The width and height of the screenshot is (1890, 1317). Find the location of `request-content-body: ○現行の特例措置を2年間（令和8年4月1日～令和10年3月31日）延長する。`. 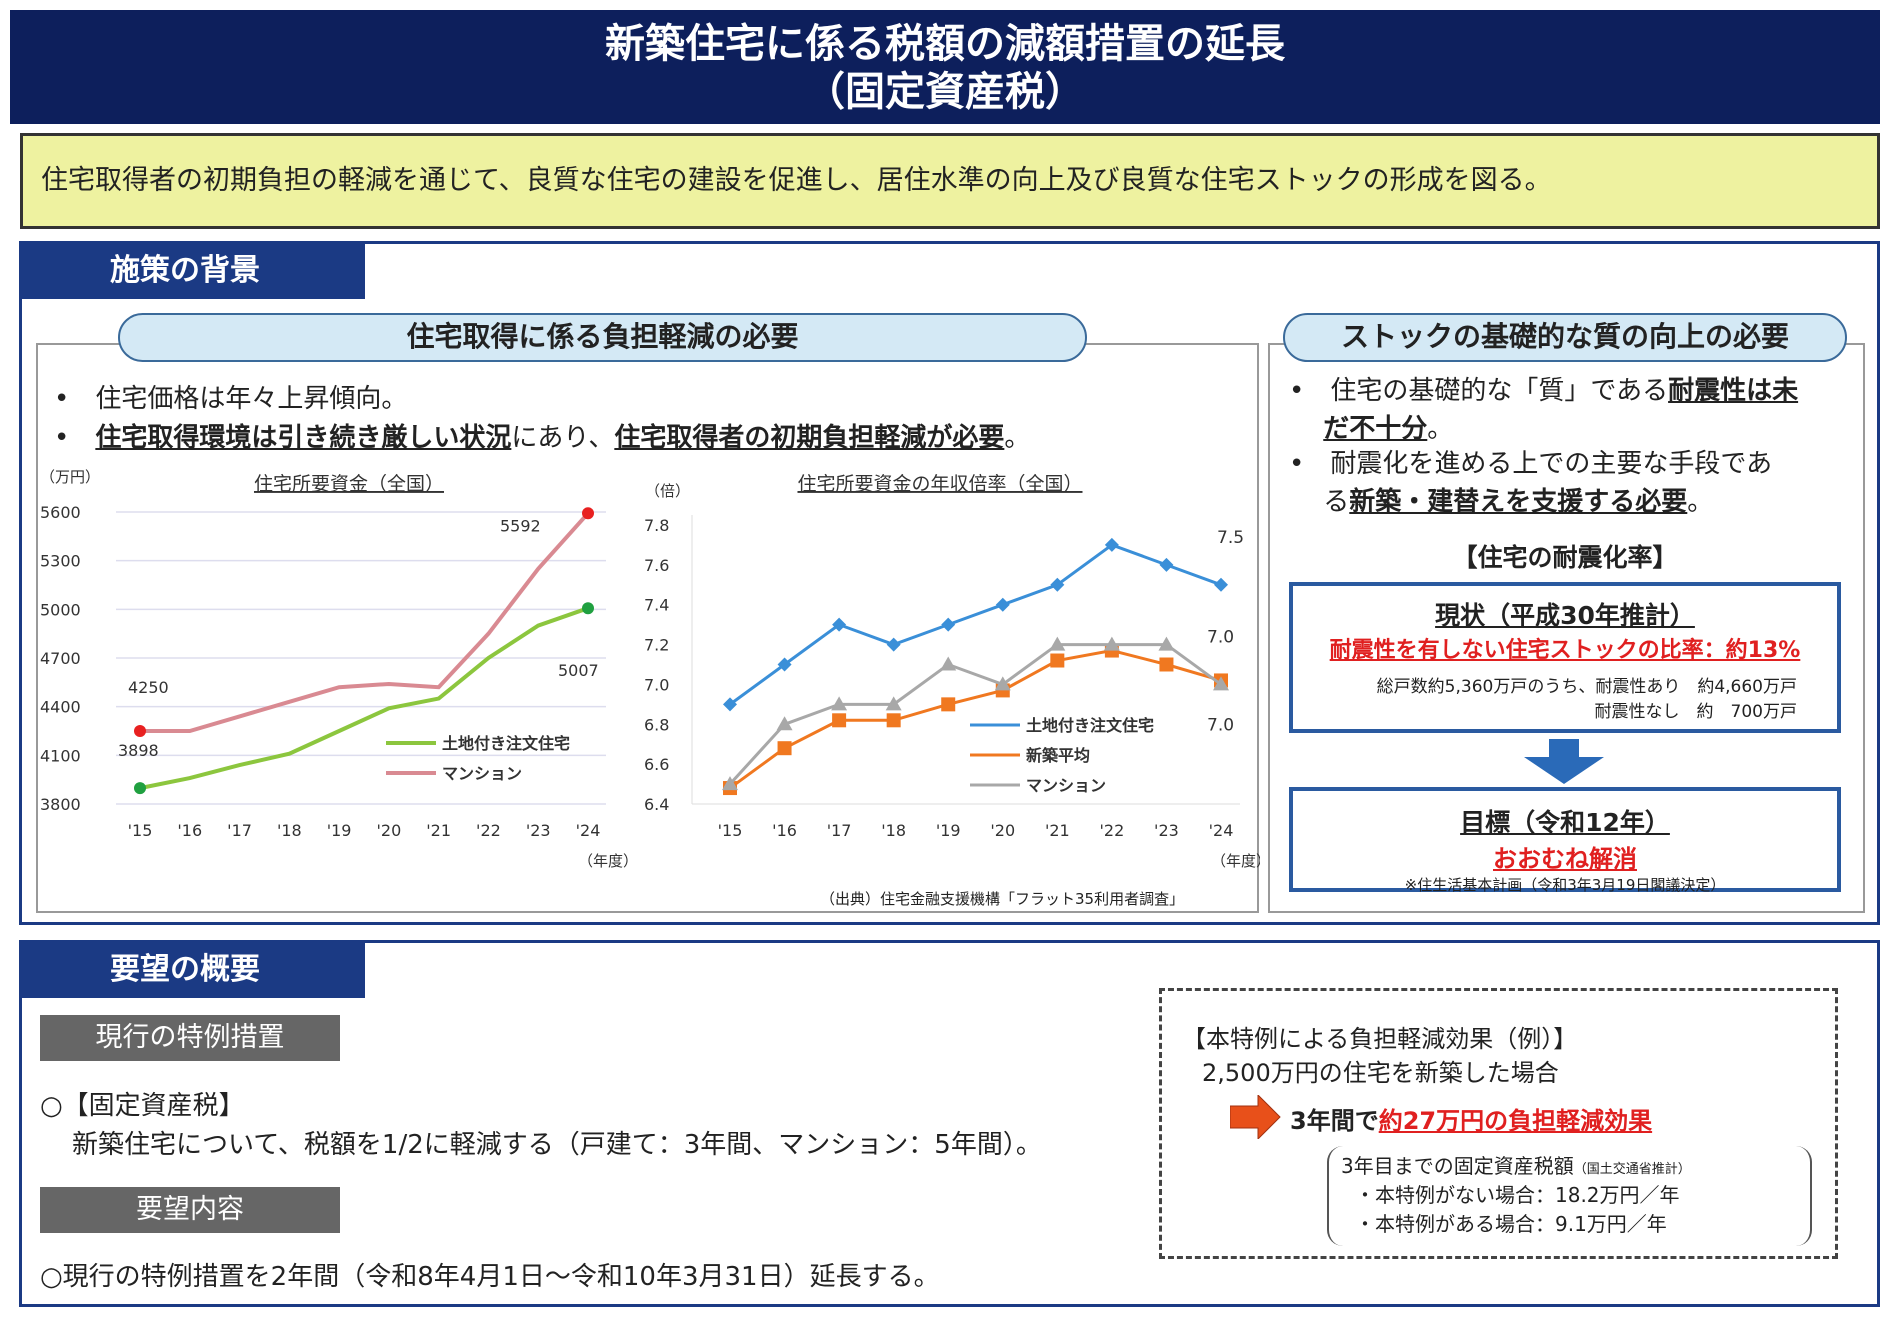

request-content-body: ○現行の特例措置を2年間（令和8年4月1日～令和10年3月31日）延長する。 is located at coordinates (490, 1277).